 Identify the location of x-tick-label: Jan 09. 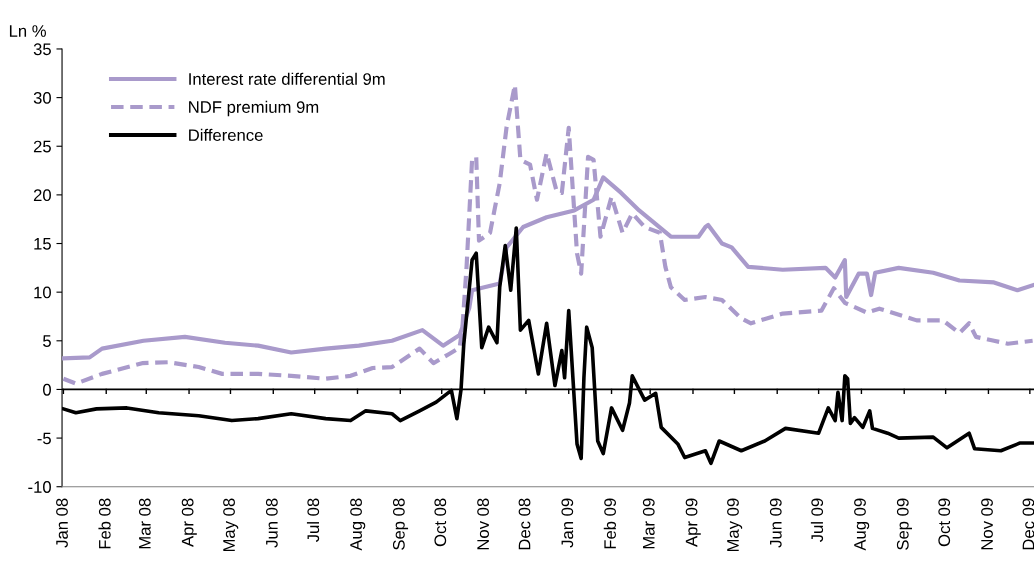
(567, 523).